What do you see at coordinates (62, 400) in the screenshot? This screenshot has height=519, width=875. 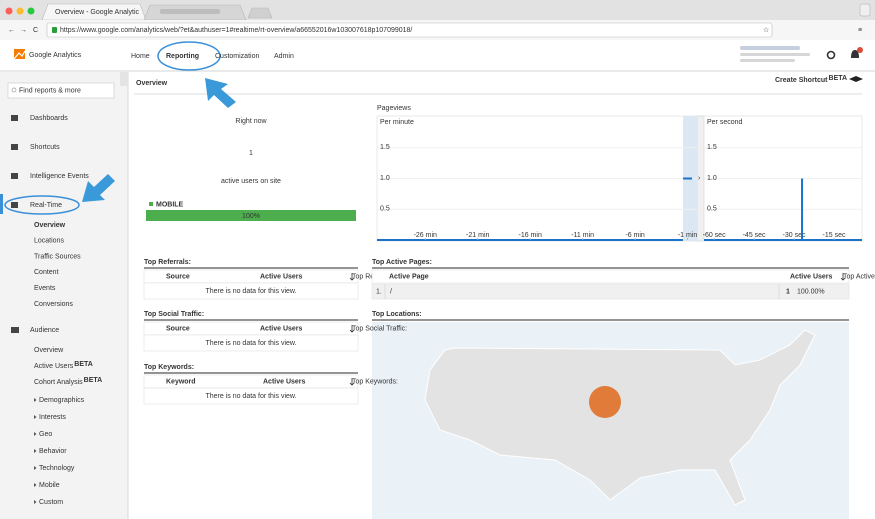 I see `sidebar-subitem: Demographics` at bounding box center [62, 400].